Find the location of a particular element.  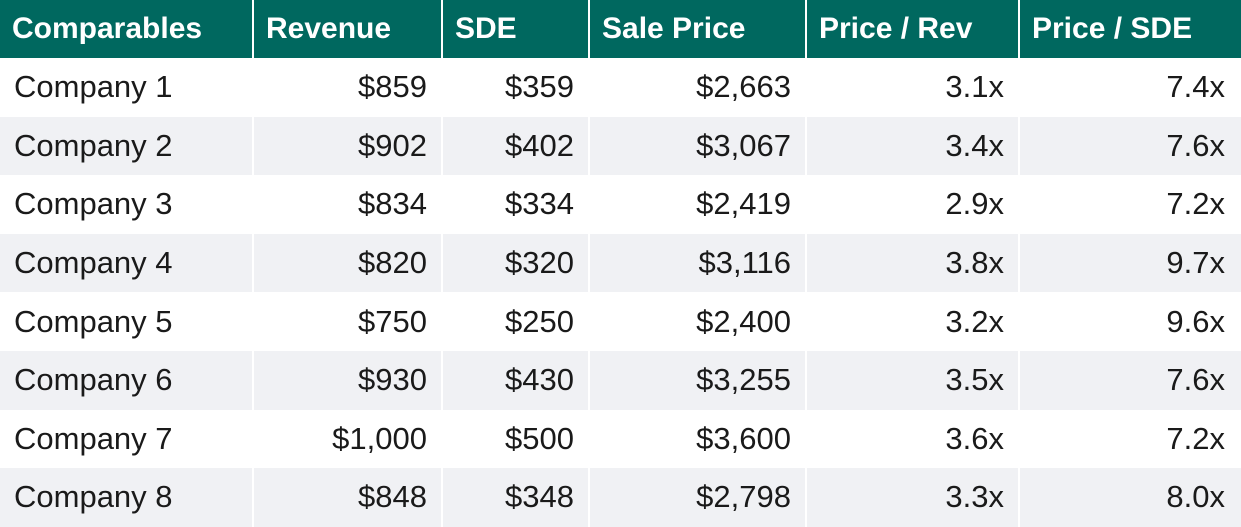

revenue-cell: $848 is located at coordinates (348, 497).